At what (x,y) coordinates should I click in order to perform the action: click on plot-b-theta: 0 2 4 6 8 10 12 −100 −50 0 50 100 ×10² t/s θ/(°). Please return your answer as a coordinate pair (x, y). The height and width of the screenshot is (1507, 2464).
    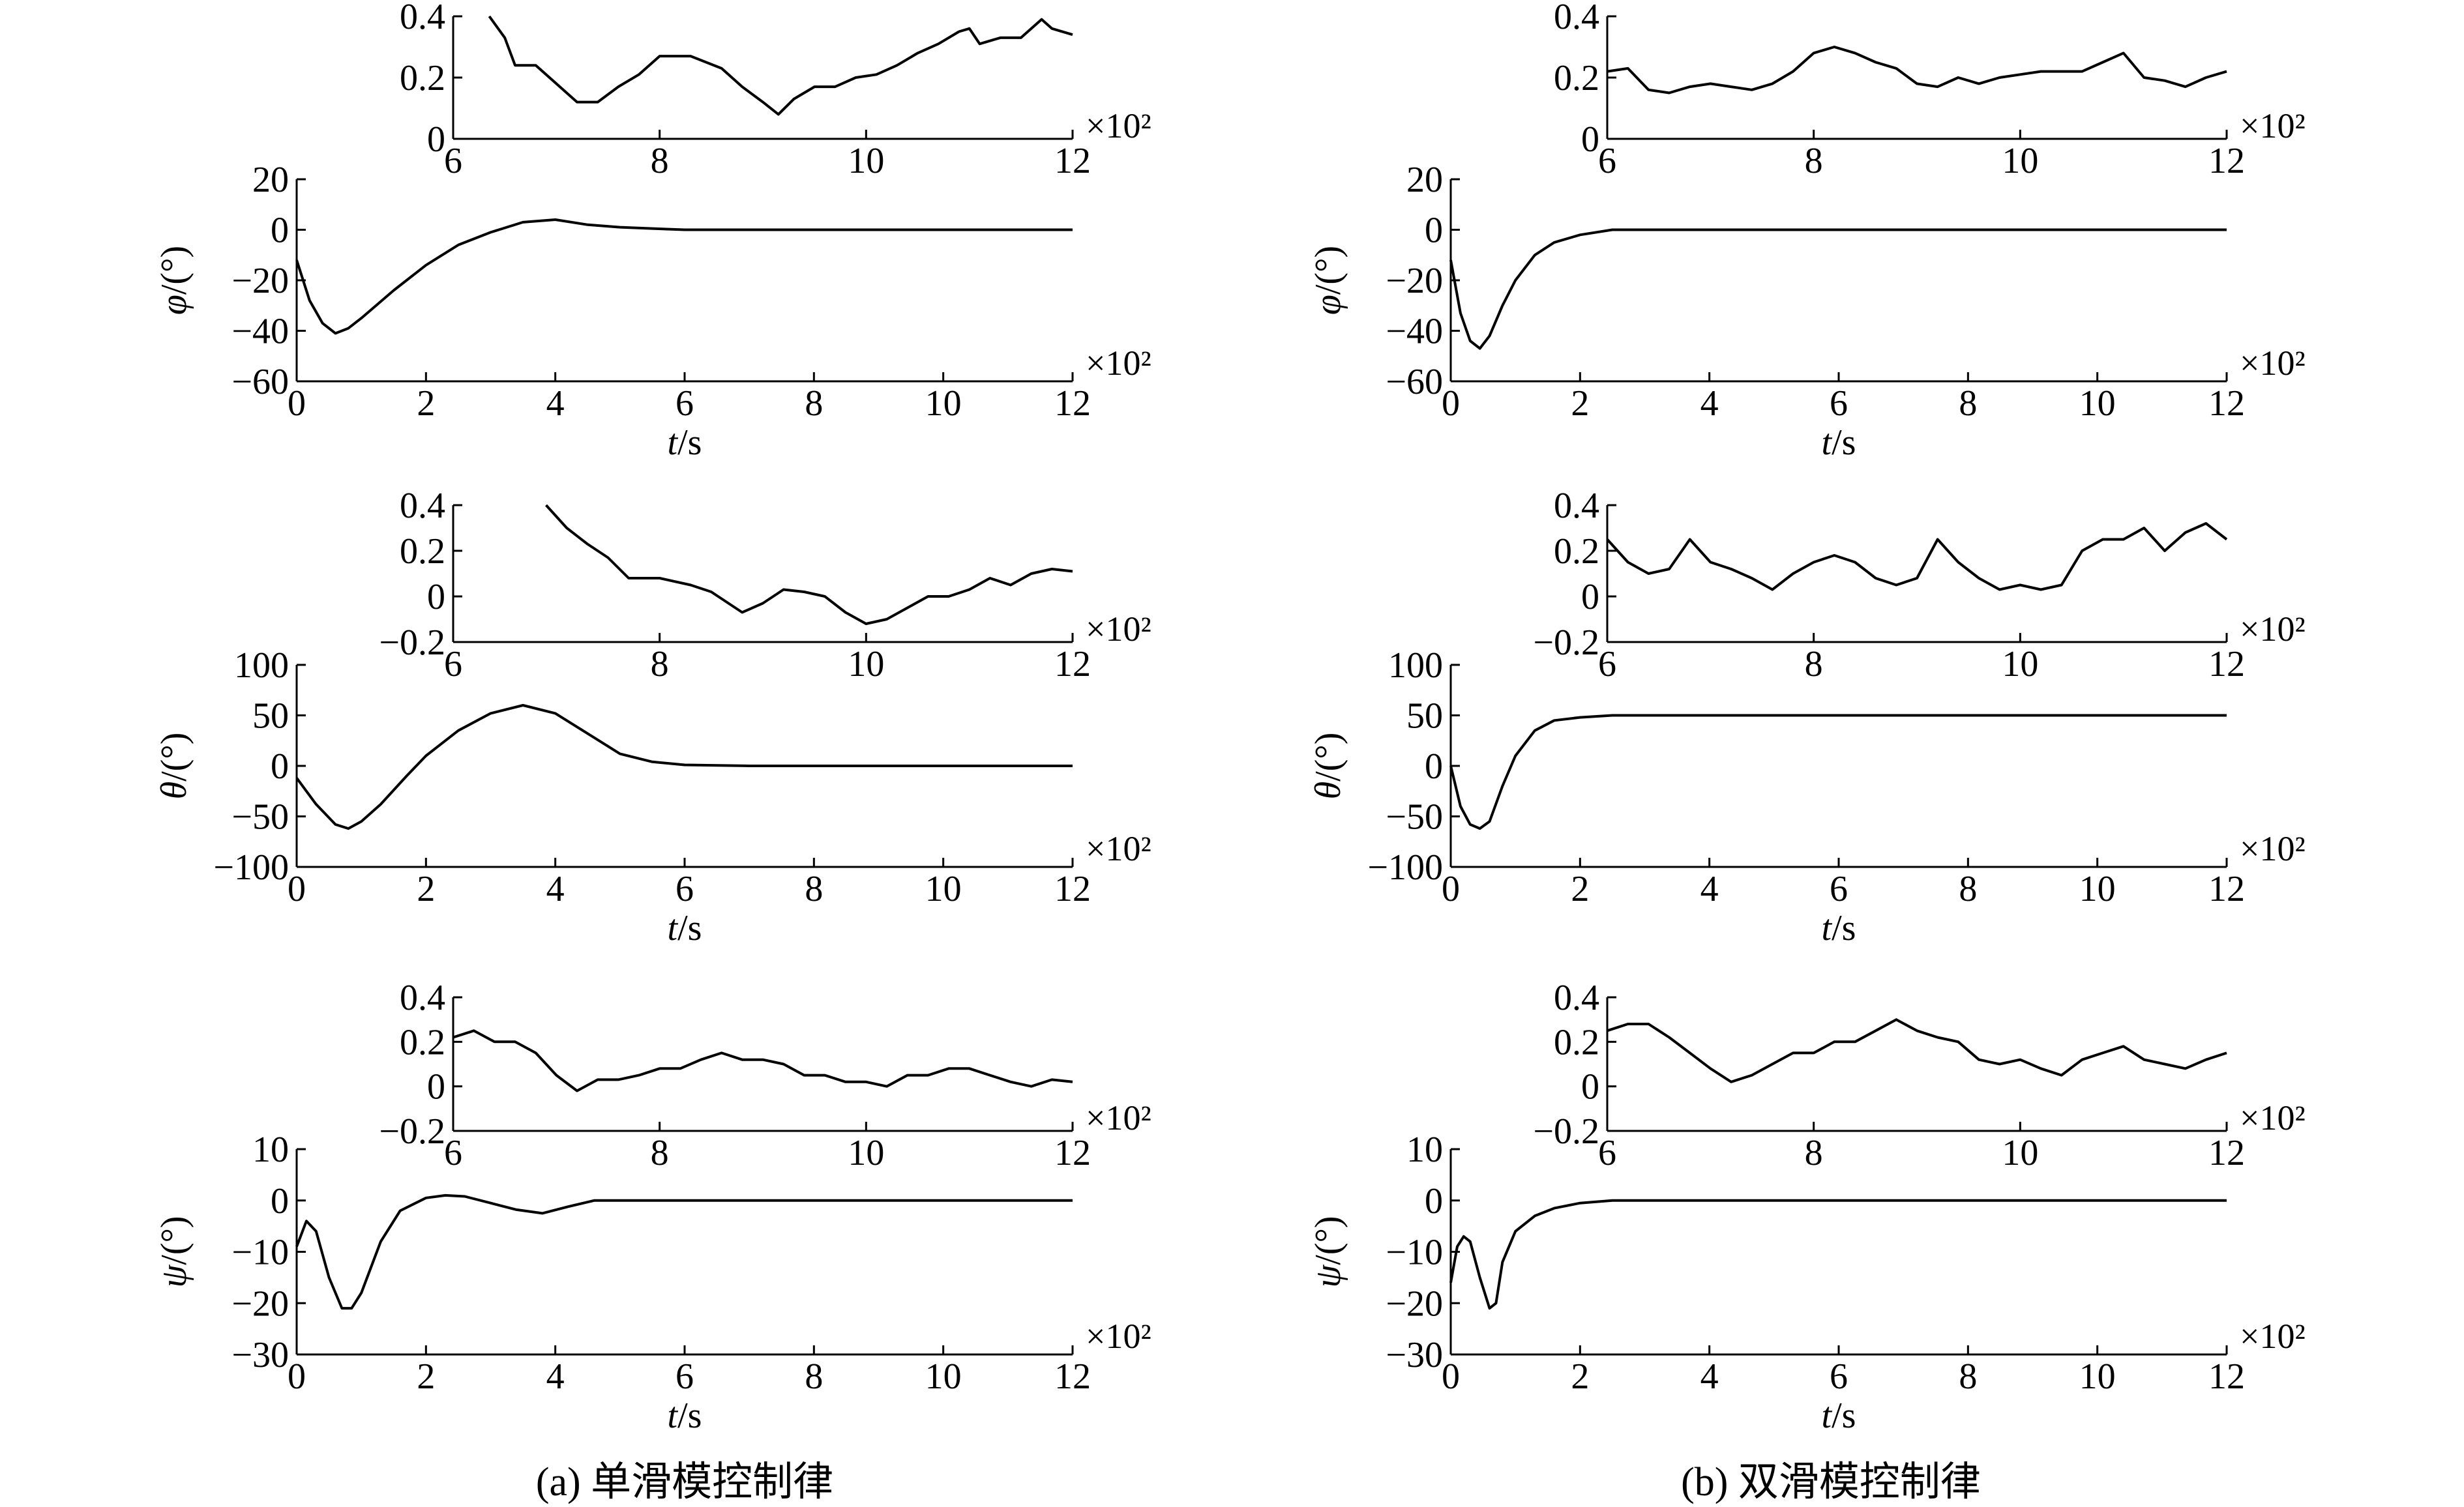
    Looking at the image, I should click on (1807, 796).